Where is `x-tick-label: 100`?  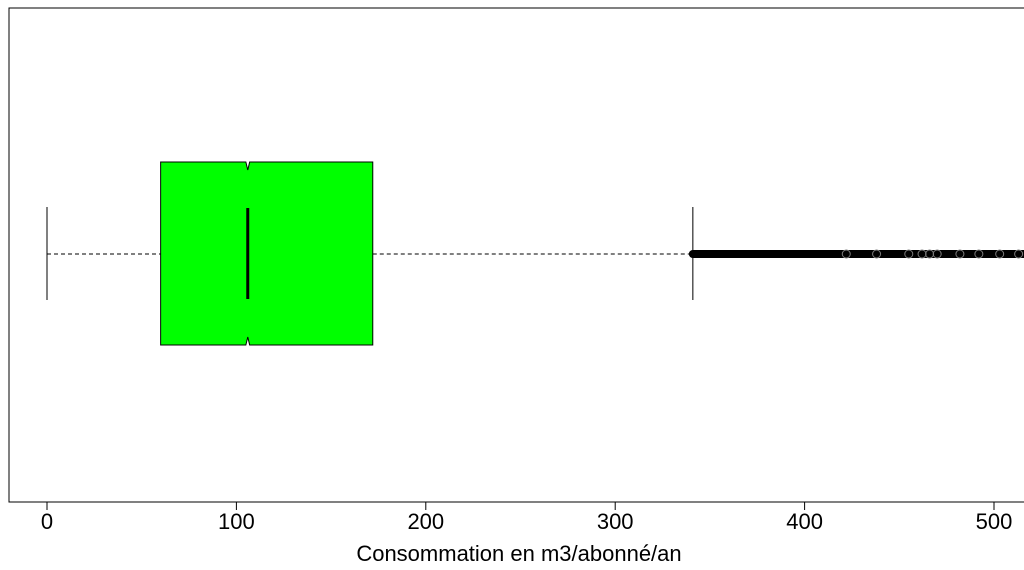 x-tick-label: 100 is located at coordinates (236, 521).